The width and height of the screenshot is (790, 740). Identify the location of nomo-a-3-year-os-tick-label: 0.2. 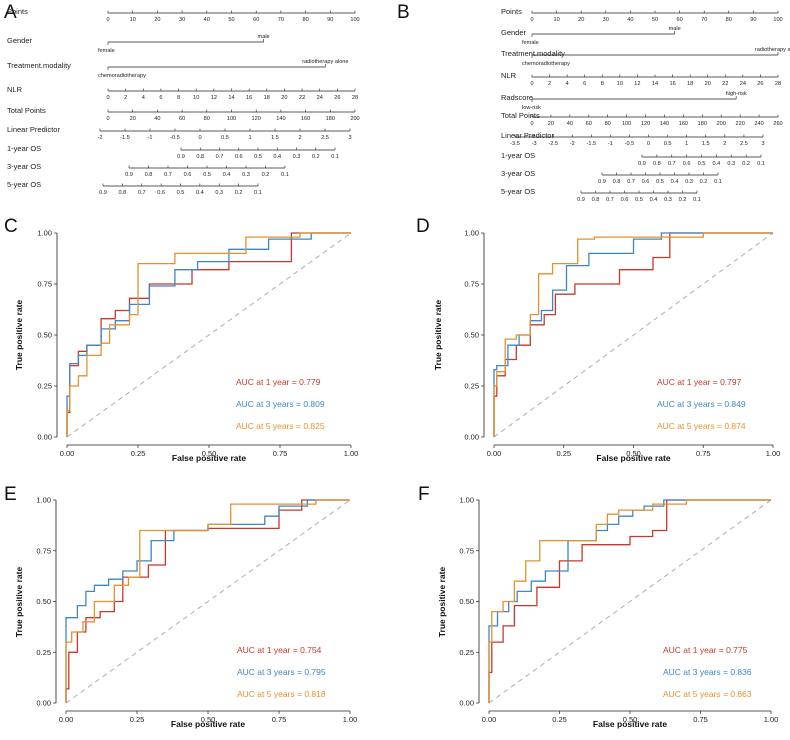
(266, 175).